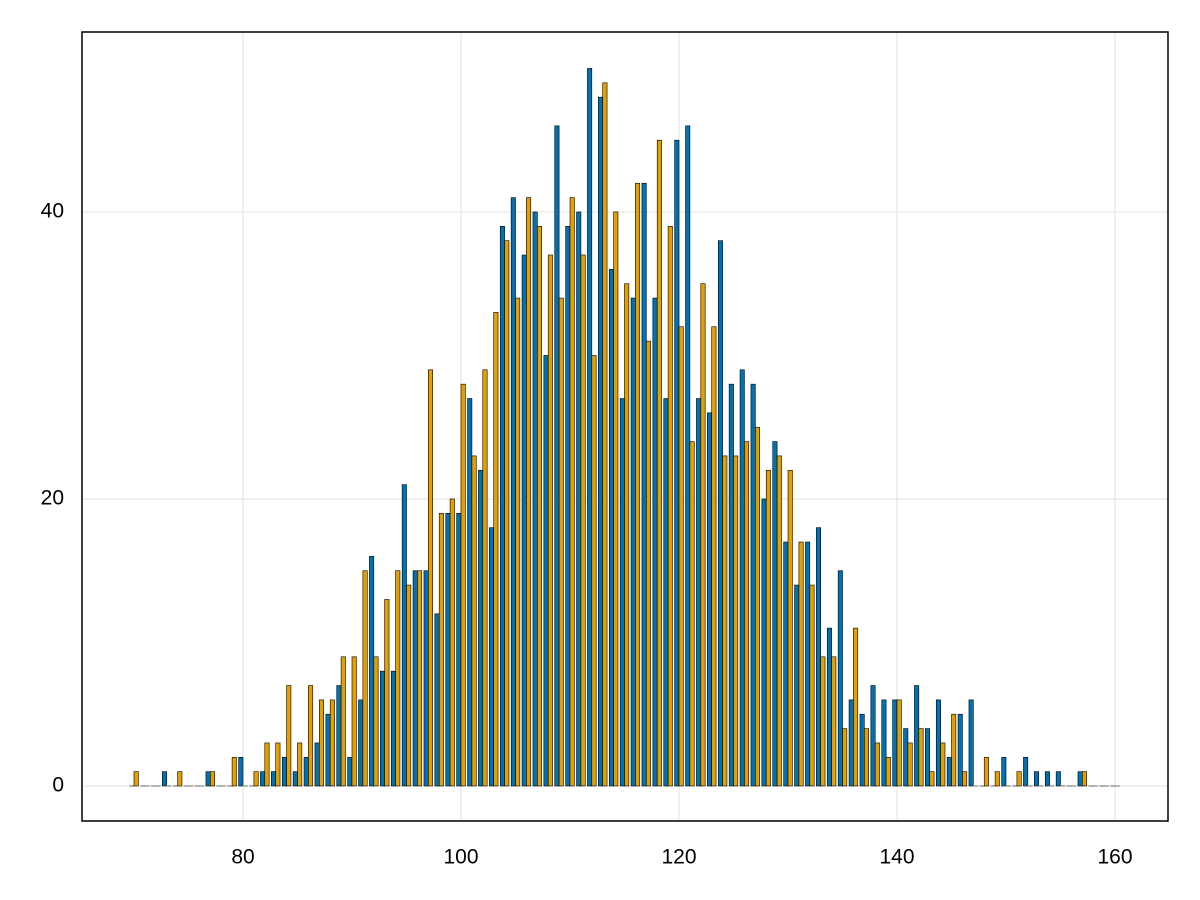 This screenshot has width=1200, height=900. I want to click on x-tick-label: 120, so click(678, 857).